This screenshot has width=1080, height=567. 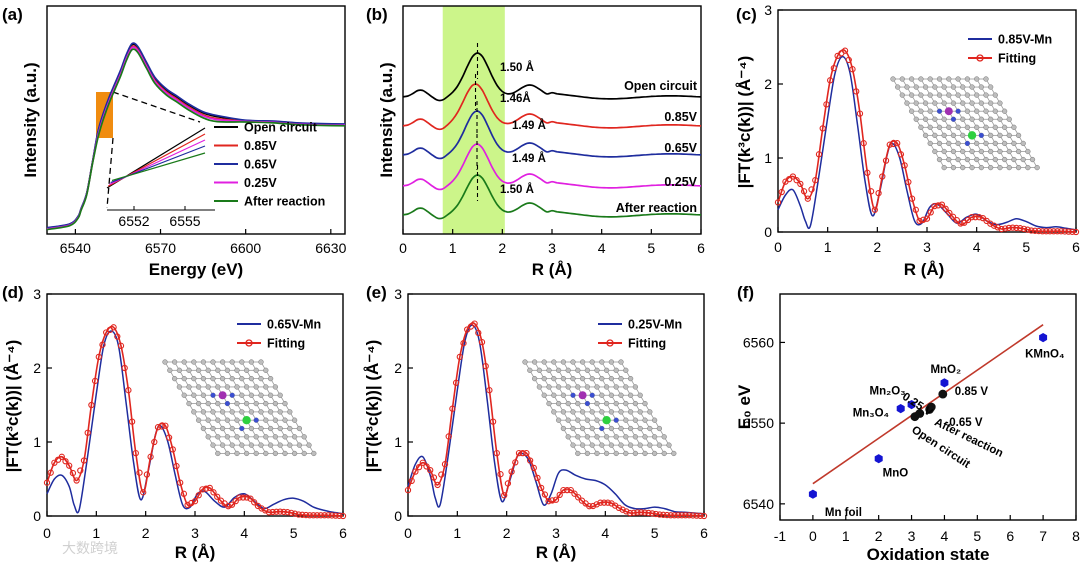 I want to click on panel-f-reference-label-5: KMnO₄, so click(x=1044, y=355).